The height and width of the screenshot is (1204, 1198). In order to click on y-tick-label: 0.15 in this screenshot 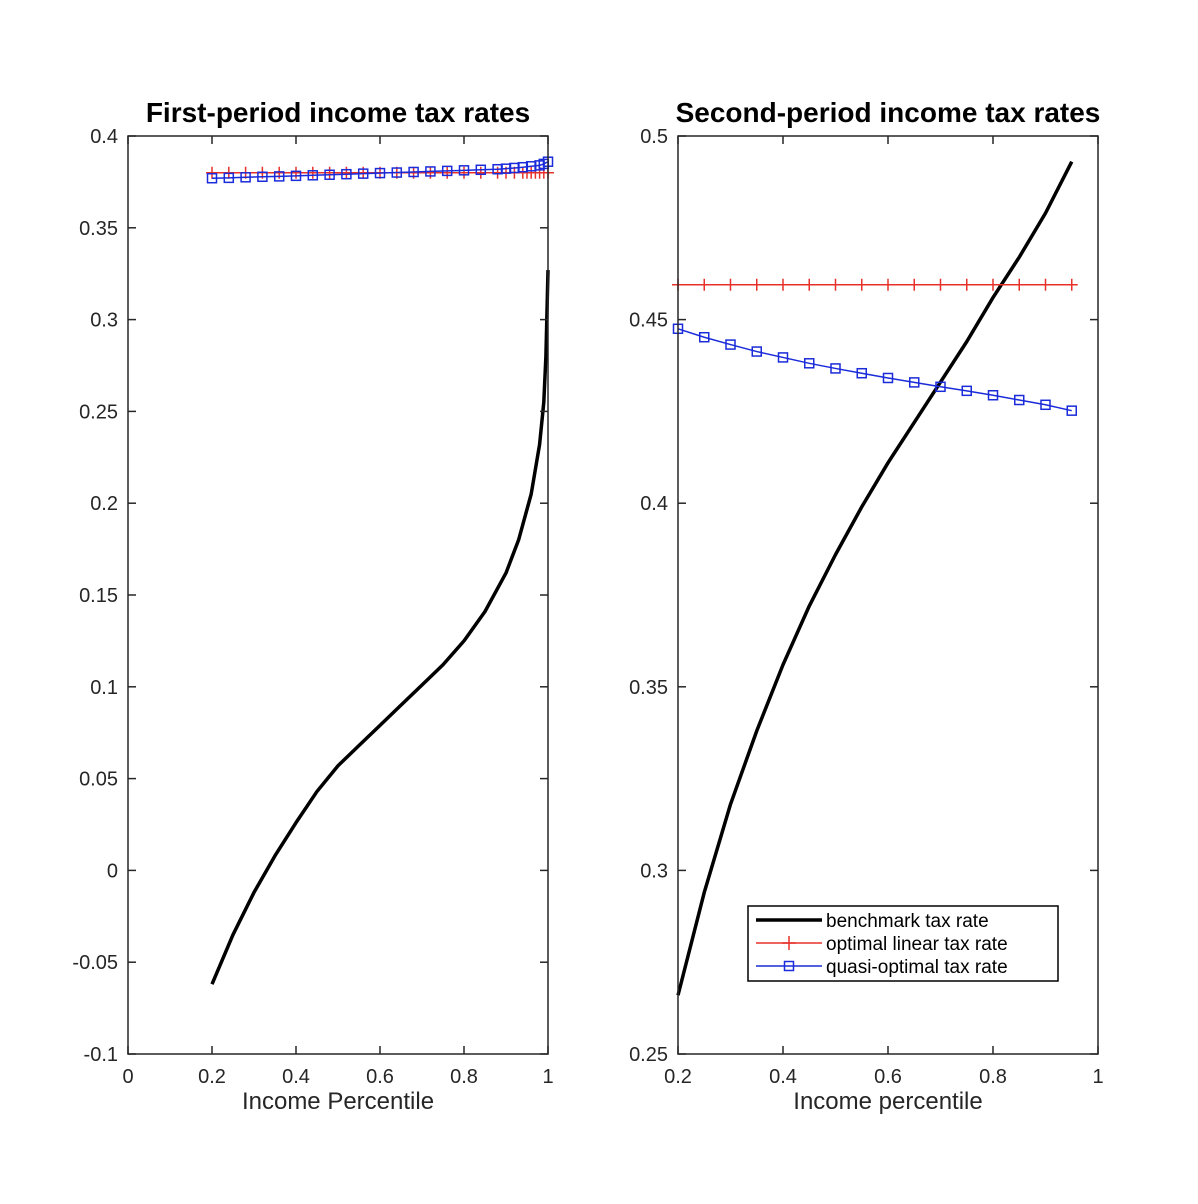, I will do `click(98, 596)`.